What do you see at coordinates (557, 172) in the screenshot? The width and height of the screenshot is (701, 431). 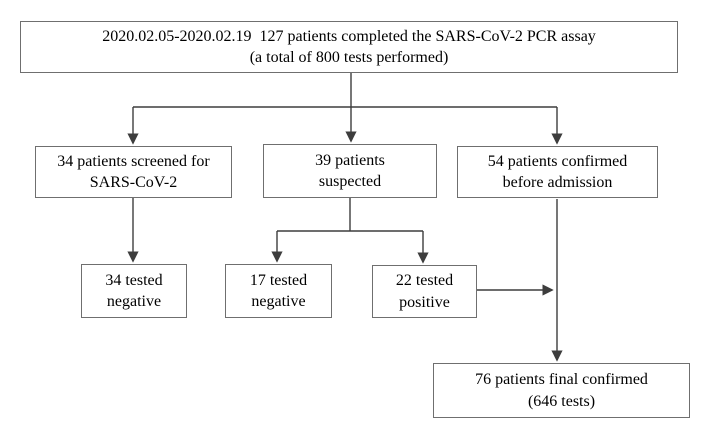 I see `node-confirmed-before-admission: 54 patients confirmed before admission` at bounding box center [557, 172].